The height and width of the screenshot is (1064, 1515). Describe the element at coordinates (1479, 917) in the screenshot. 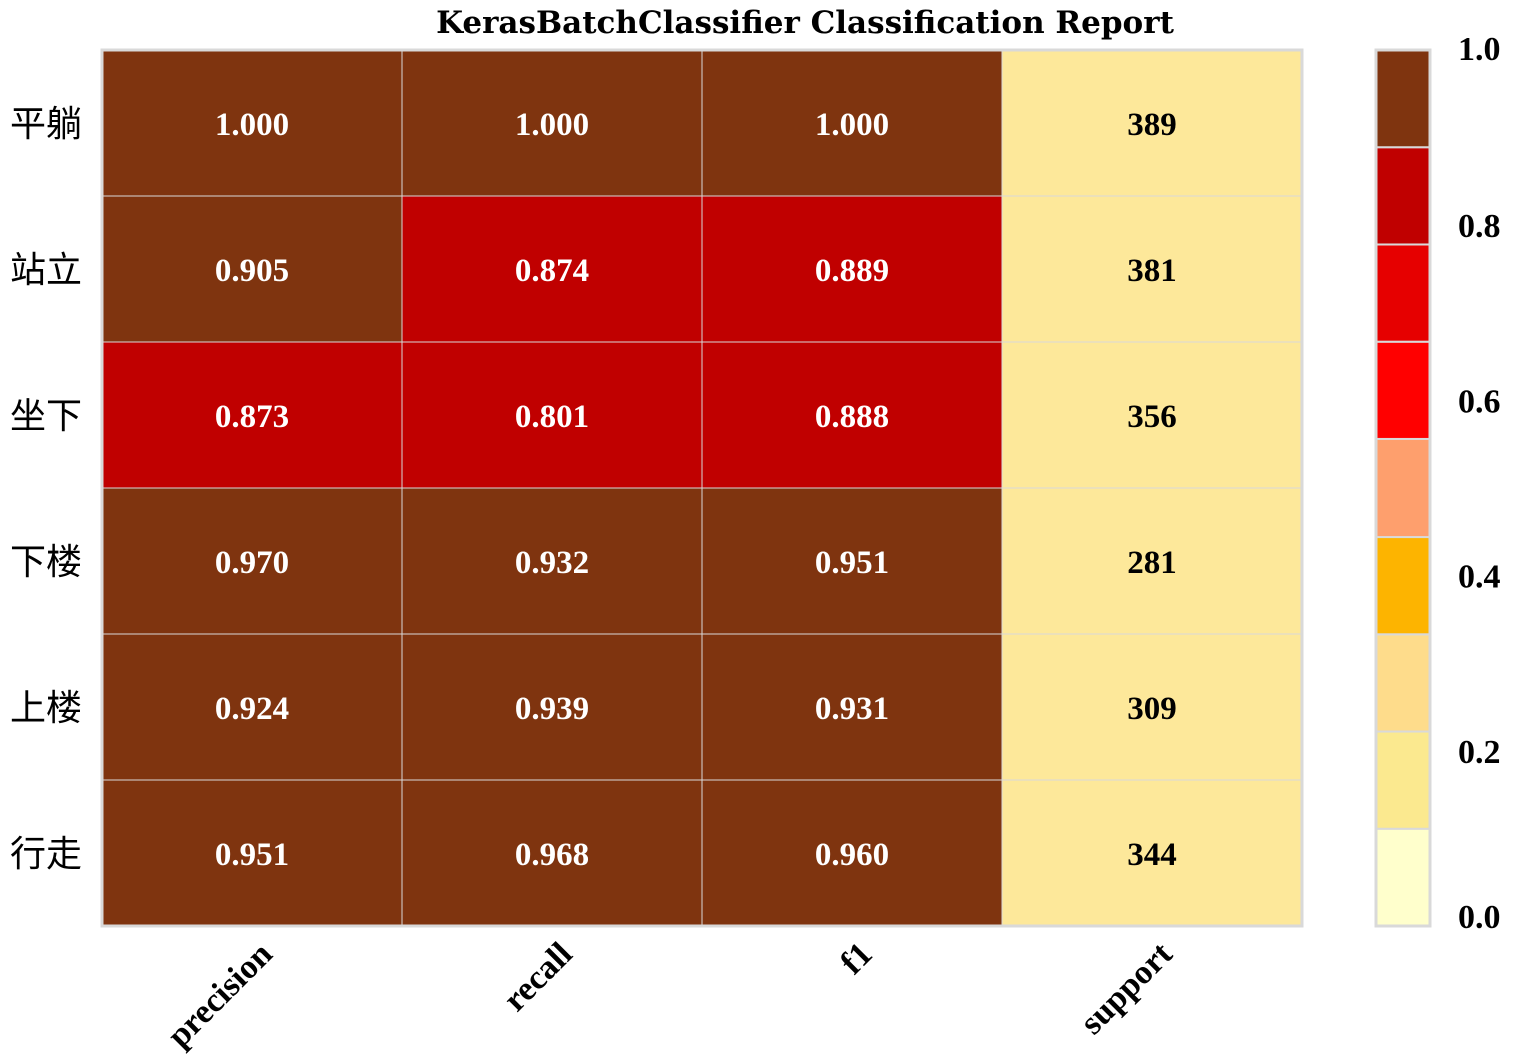

I see `colorbar-tick-0-0: 0.0` at that location.